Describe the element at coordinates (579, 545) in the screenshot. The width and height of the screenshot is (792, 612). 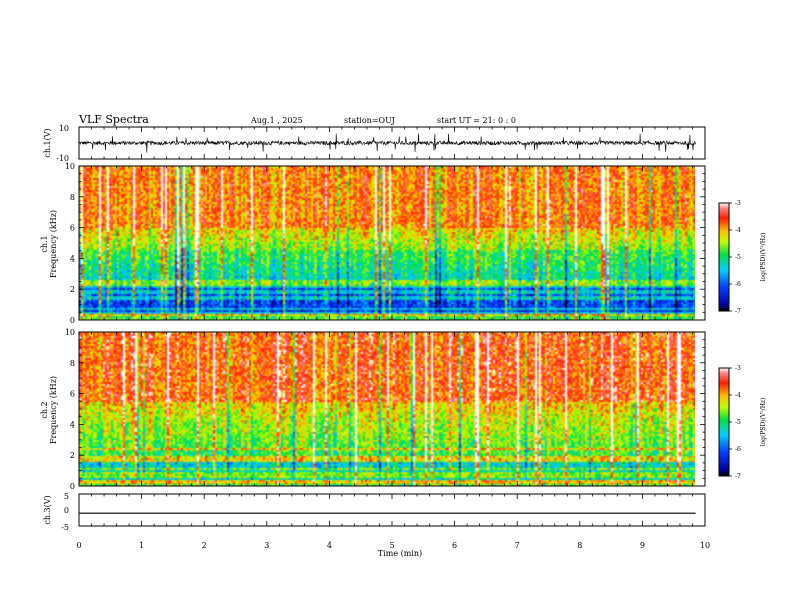
I see `time-tick-label: 8` at that location.